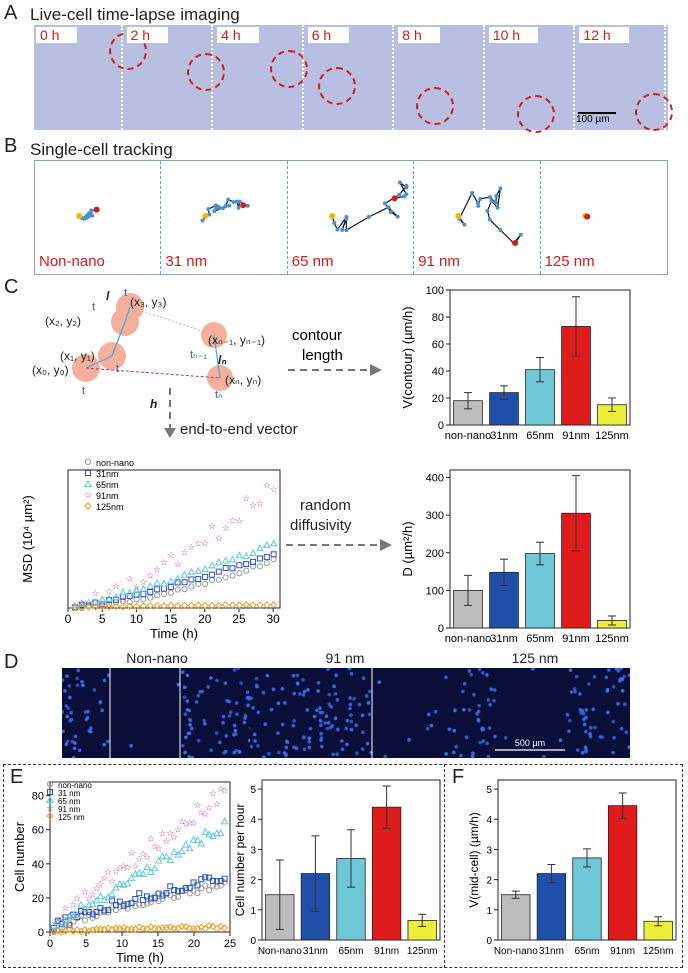  What do you see at coordinates (530, 743) in the screenshot?
I see `scalebar-500-label: 500 µm` at bounding box center [530, 743].